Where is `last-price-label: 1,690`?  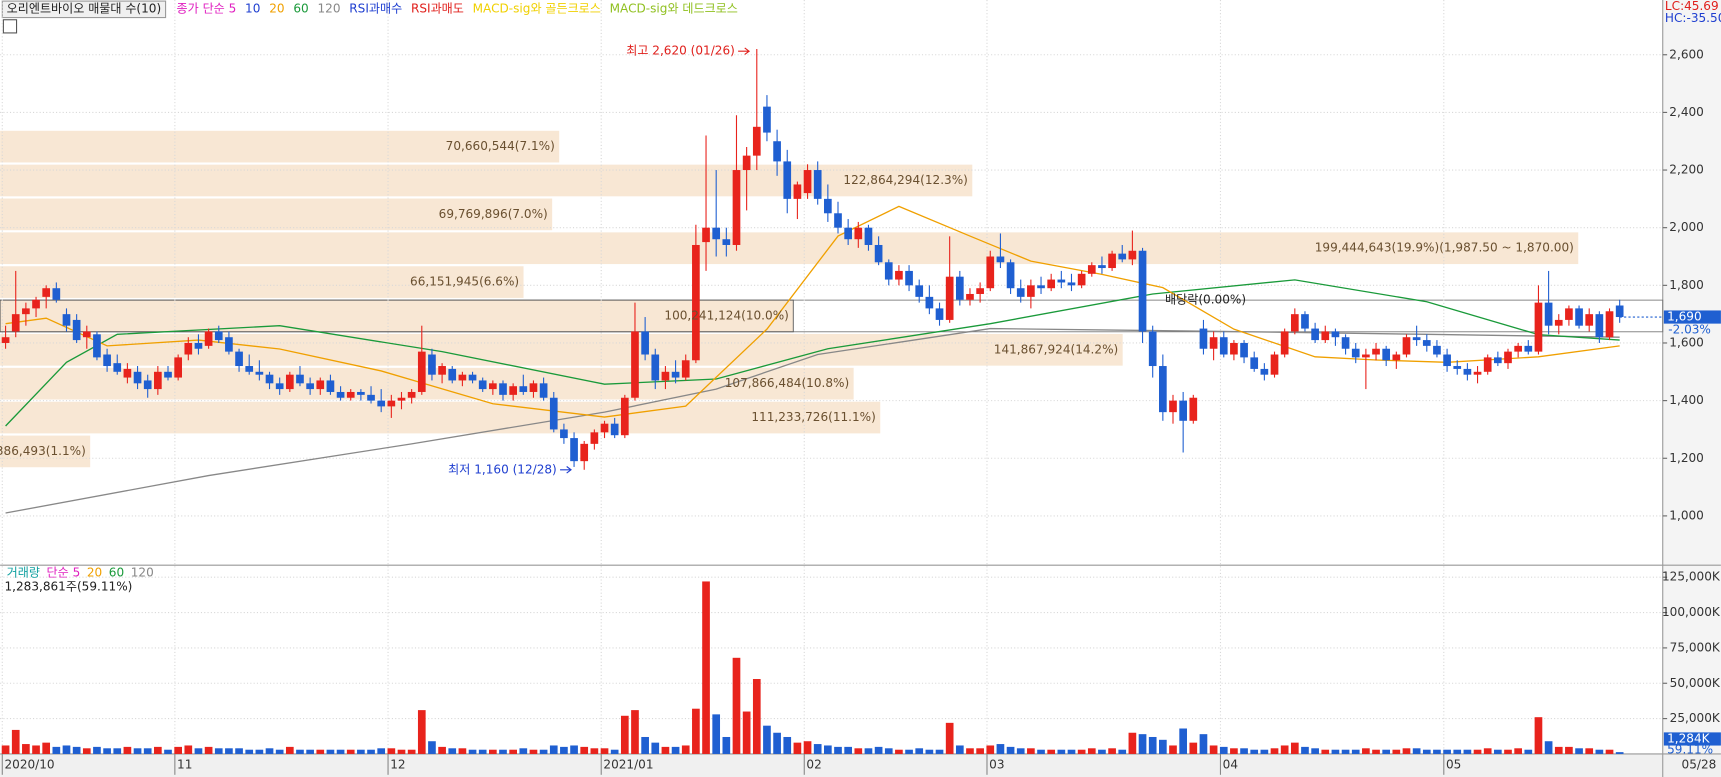
last-price-label: 1,690 is located at coordinates (1684, 317).